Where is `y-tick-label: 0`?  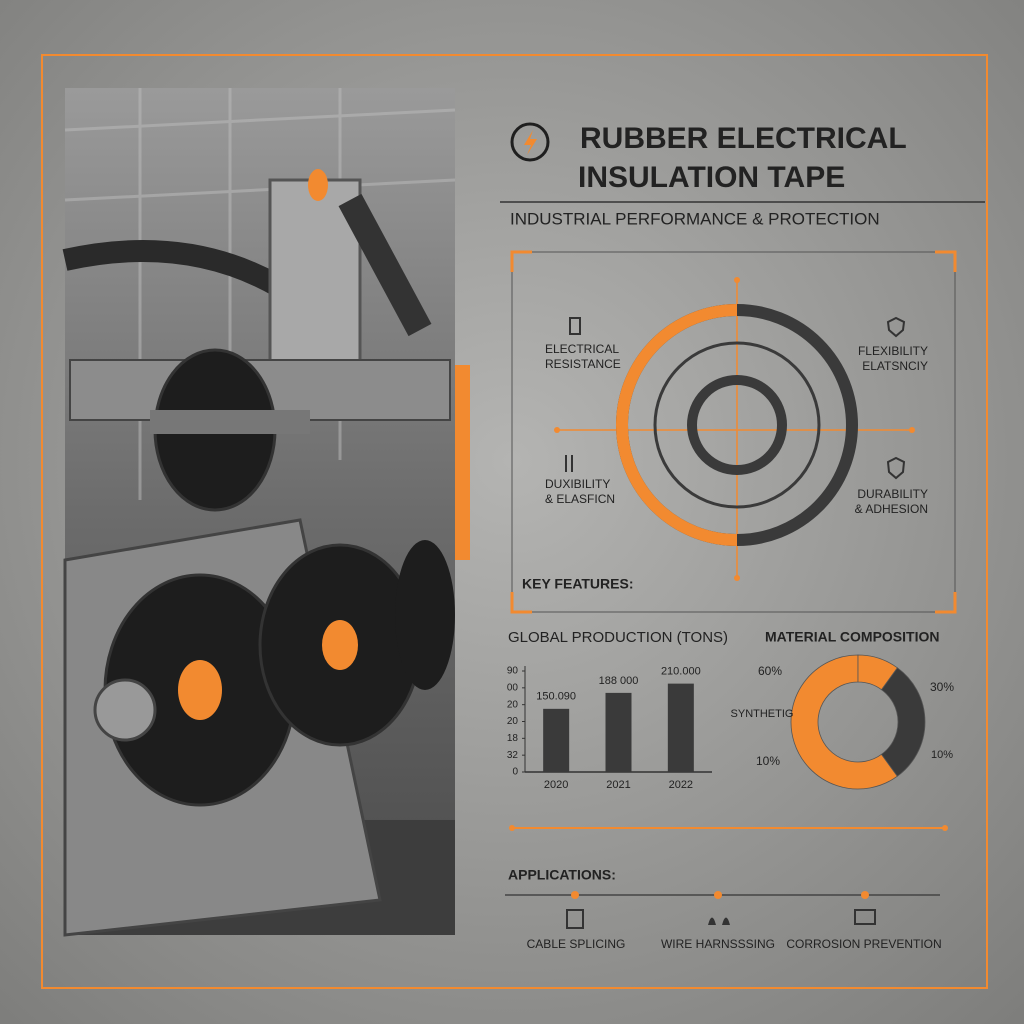 y-tick-label: 0 is located at coordinates (515, 772).